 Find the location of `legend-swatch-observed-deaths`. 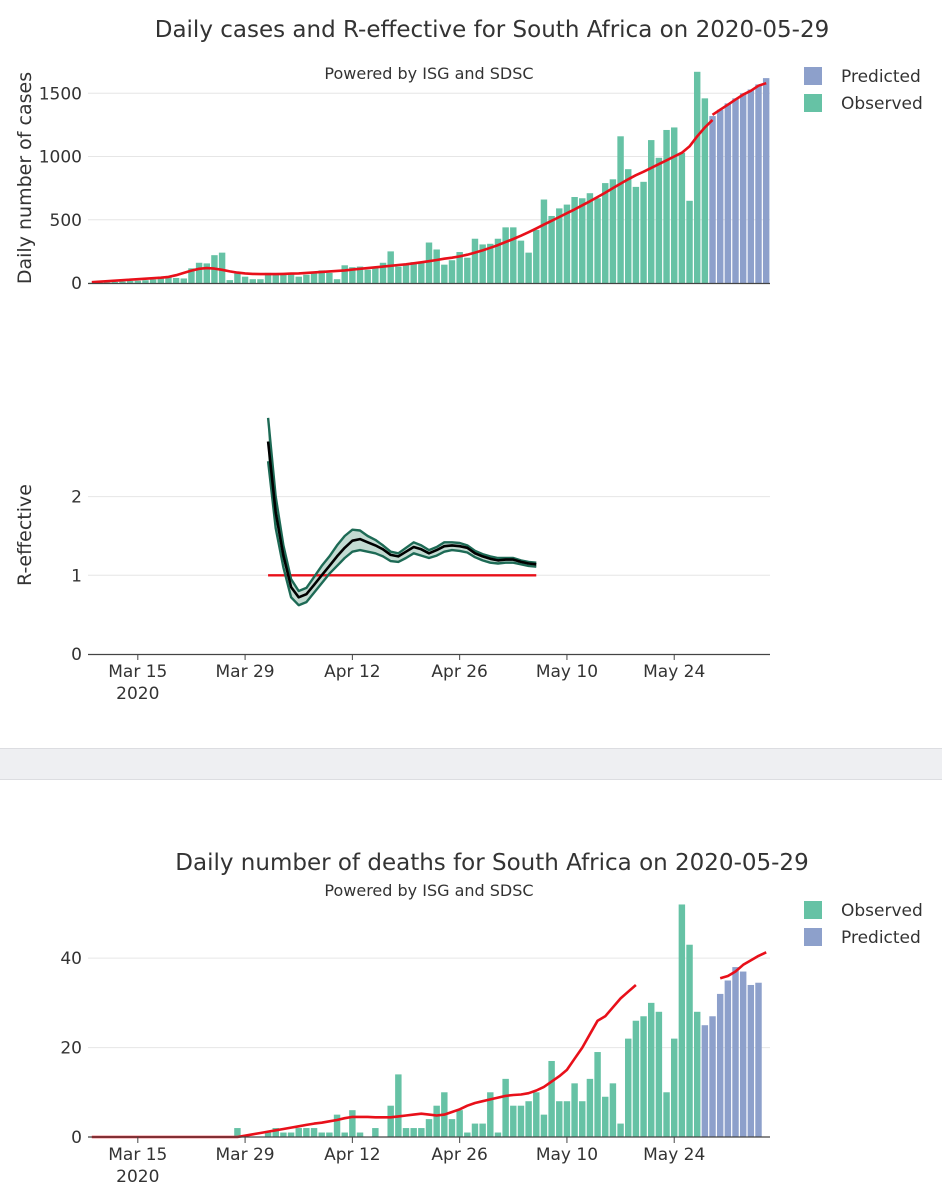

legend-swatch-observed-deaths is located at coordinates (813, 910).